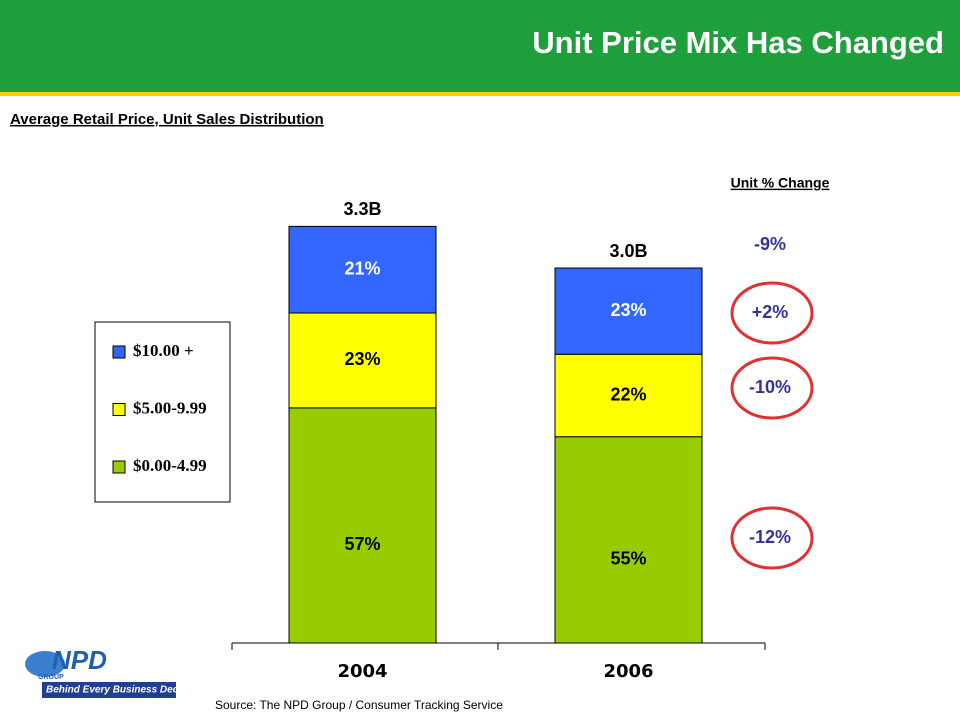 Image resolution: width=960 pixels, height=720 pixels. I want to click on change-label: -12%, so click(770, 537).